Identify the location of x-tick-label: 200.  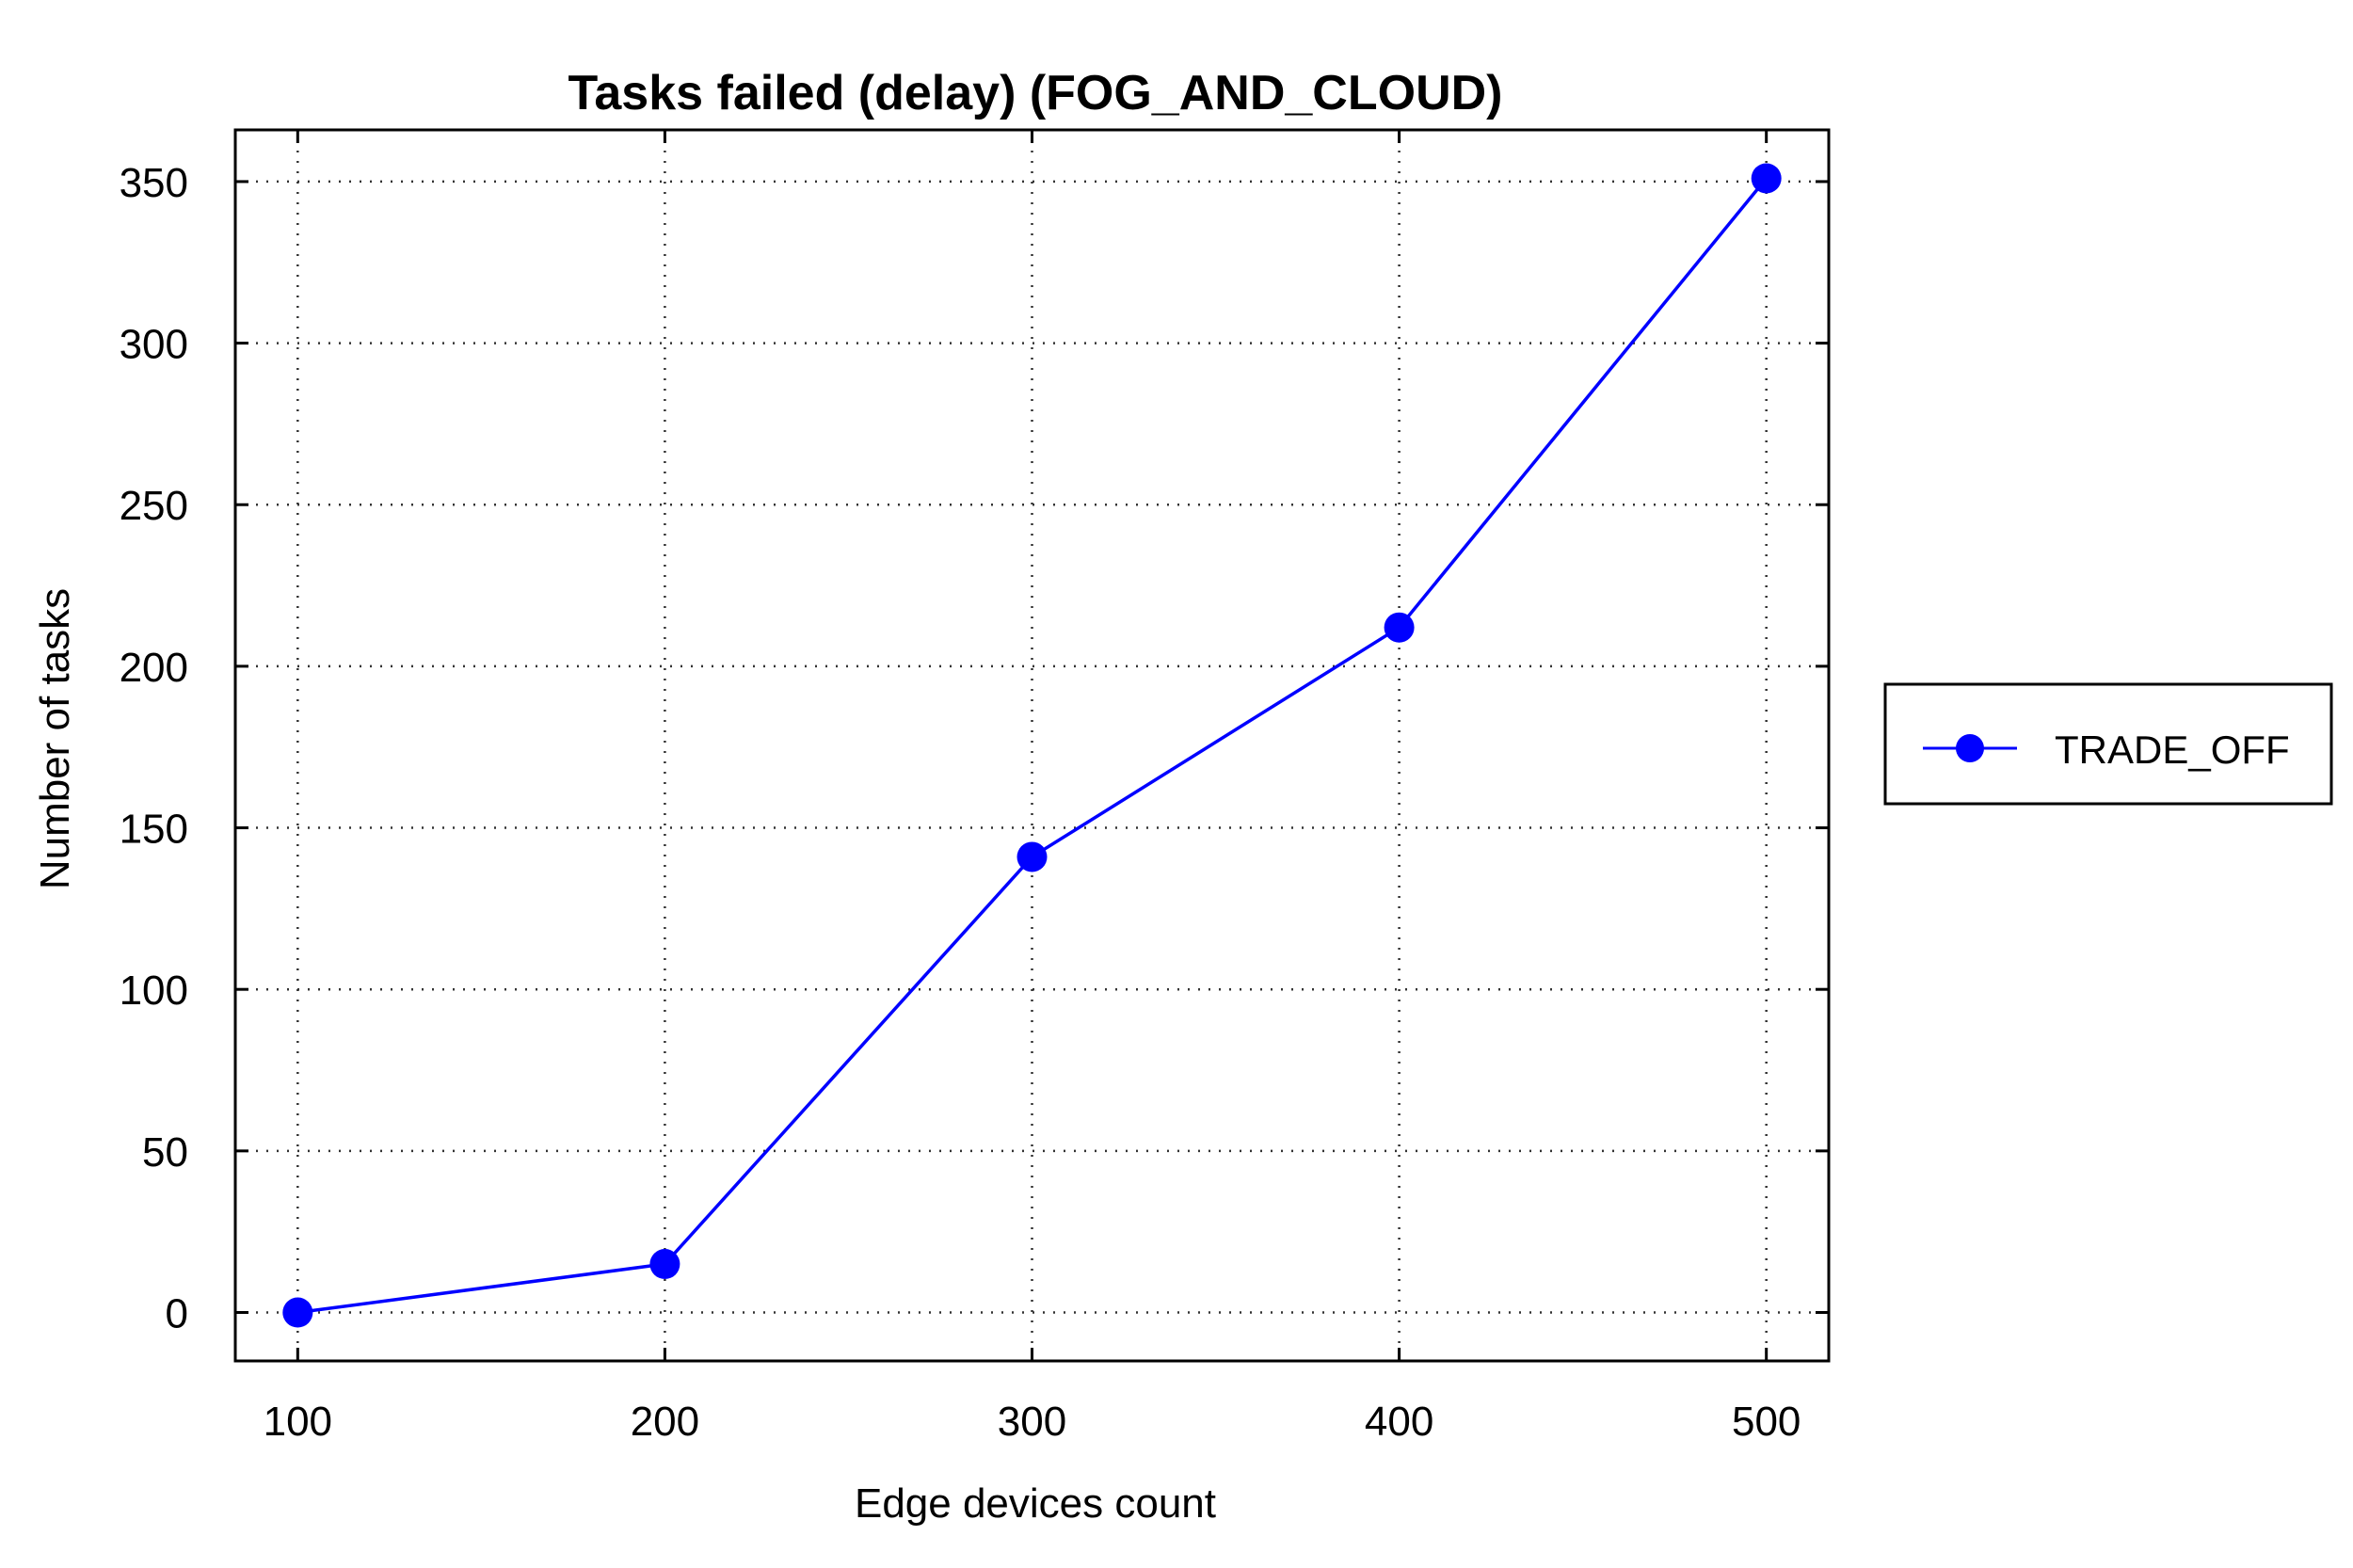
(665, 1422).